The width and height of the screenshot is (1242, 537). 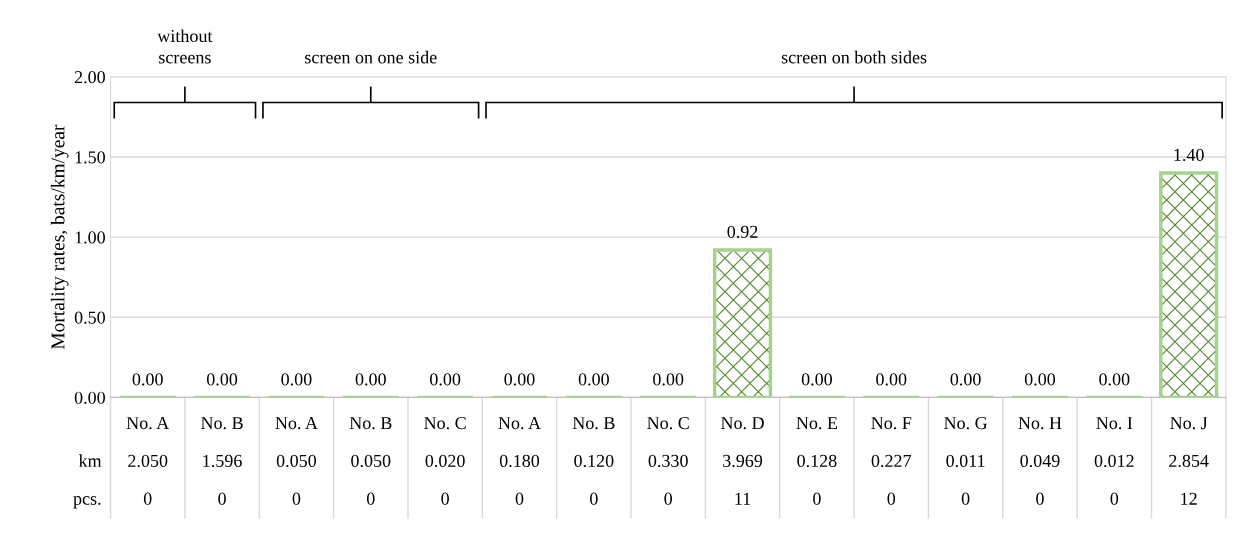 I want to click on text: 0.049, so click(x=1040, y=461).